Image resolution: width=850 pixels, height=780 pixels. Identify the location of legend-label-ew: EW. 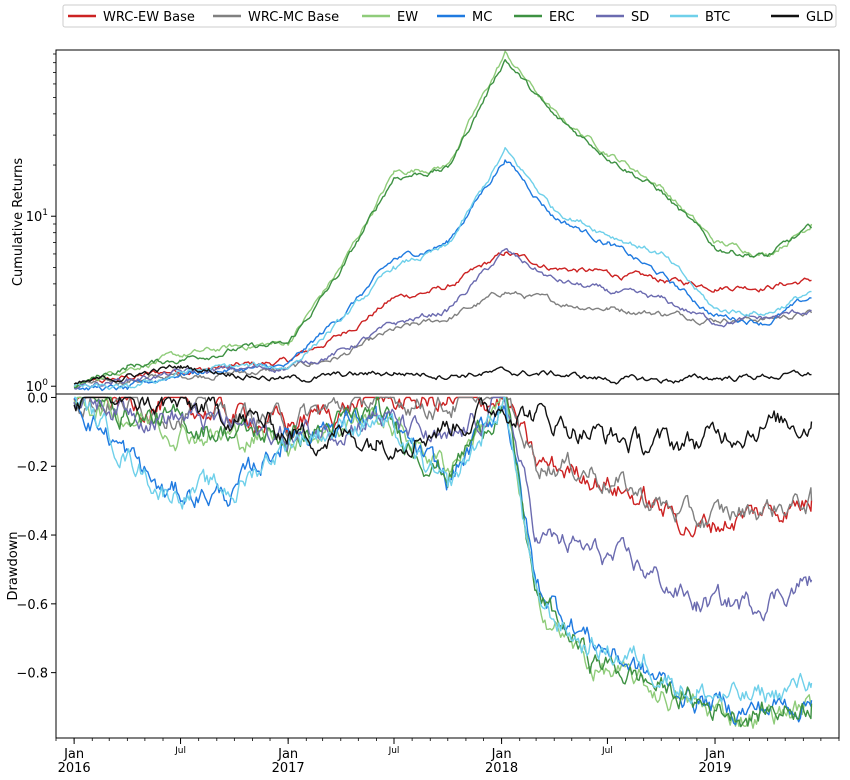
(407, 17).